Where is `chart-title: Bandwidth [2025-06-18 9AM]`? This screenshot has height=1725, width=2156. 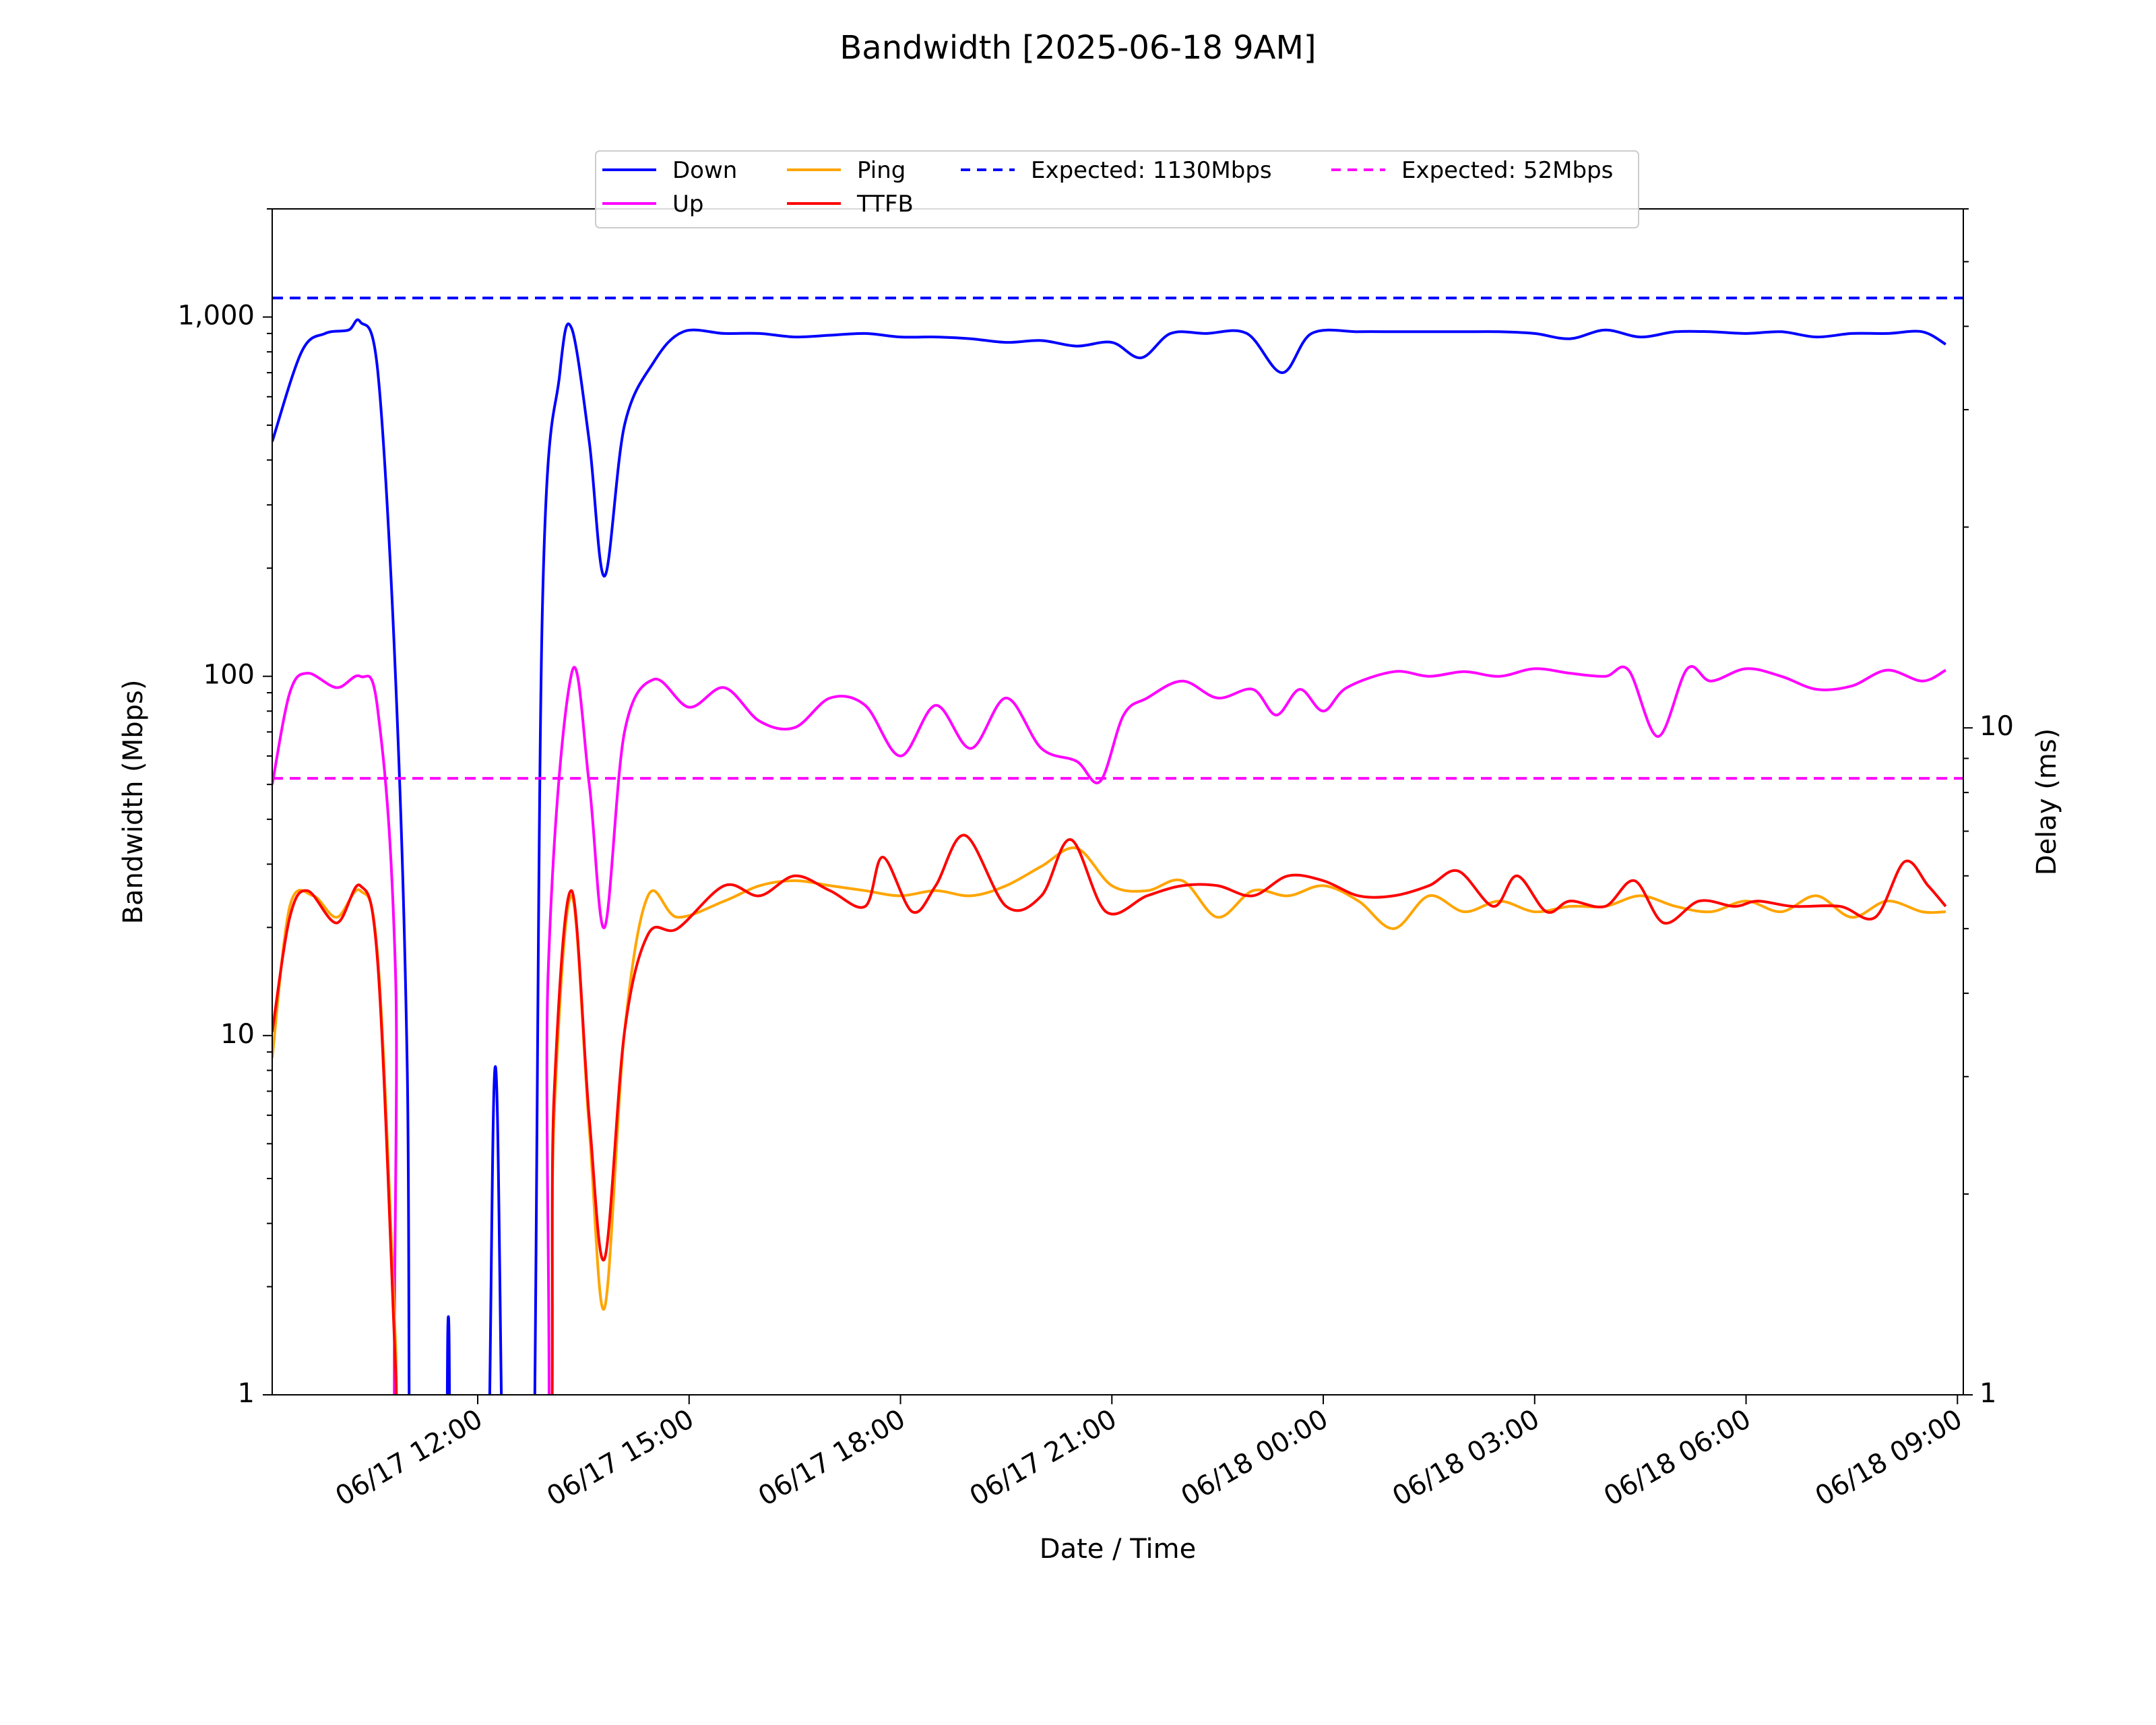
chart-title: Bandwidth [2025-06-18 9AM] is located at coordinates (1077, 48).